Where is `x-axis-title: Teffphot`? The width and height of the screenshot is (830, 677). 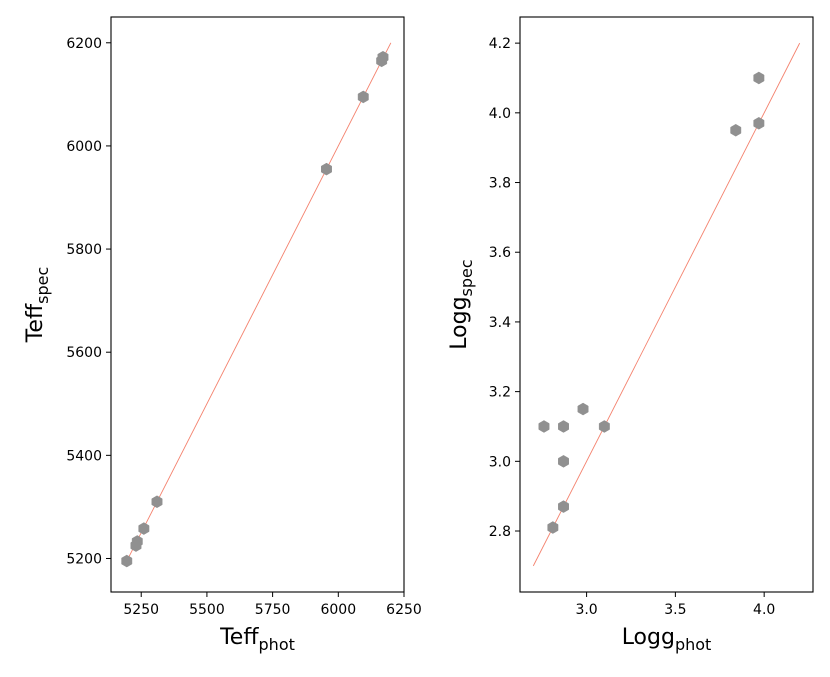 x-axis-title: Teffphot is located at coordinates (257, 639).